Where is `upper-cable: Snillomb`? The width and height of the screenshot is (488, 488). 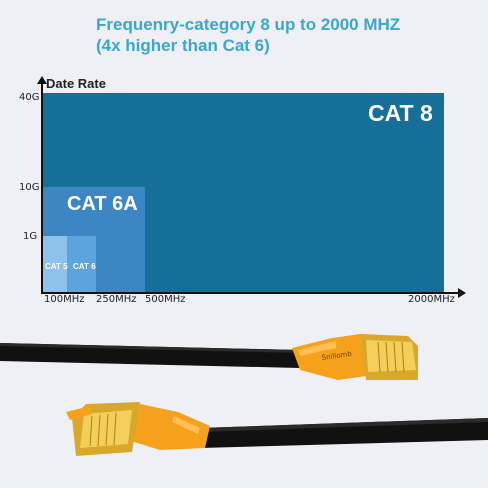 upper-cable: Snillomb is located at coordinates (209, 357).